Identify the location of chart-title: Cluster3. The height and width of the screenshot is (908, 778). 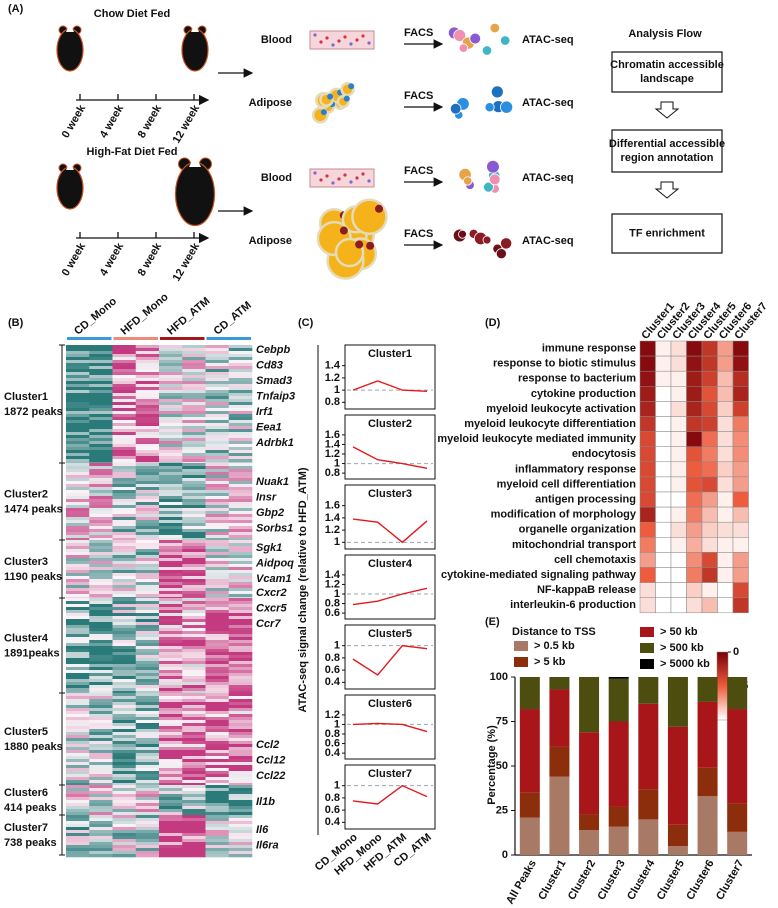
(390, 494).